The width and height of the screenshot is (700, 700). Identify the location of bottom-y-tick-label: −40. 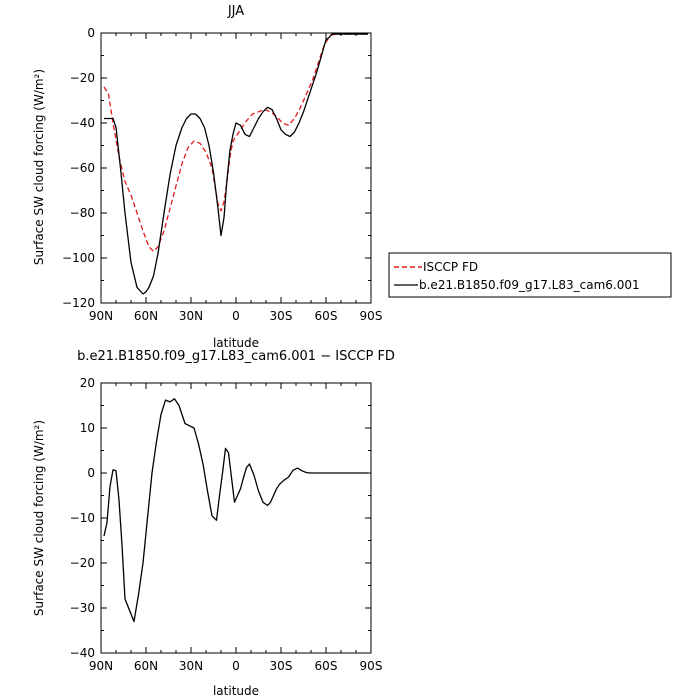
(82, 653).